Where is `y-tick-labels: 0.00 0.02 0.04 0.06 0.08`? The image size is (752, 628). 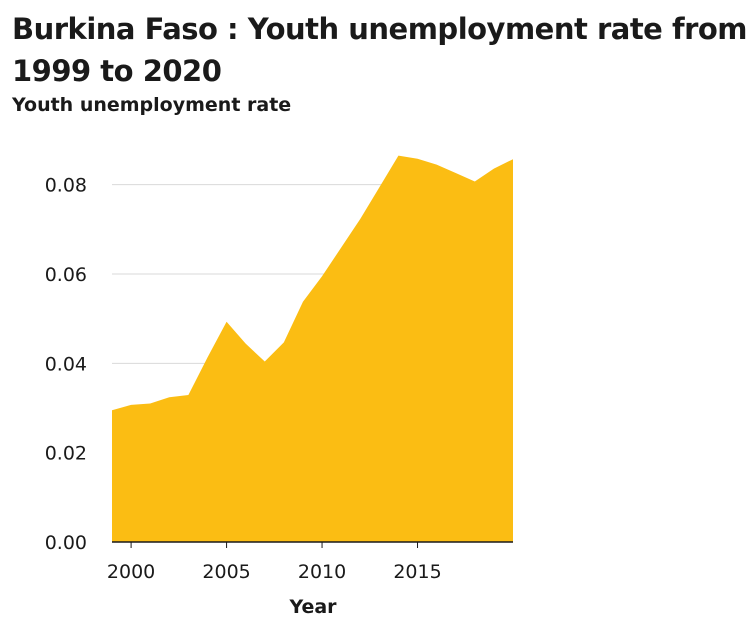 y-tick-labels: 0.00 0.02 0.04 0.06 0.08 is located at coordinates (66, 364).